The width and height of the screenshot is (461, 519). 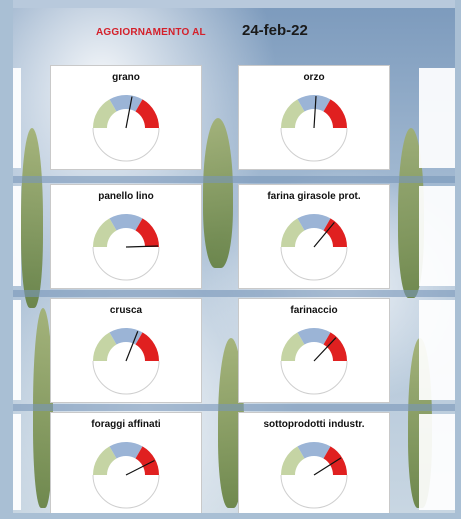 What do you see at coordinates (314, 424) in the screenshot?
I see `gauge-title: sottoprodotti industr.` at bounding box center [314, 424].